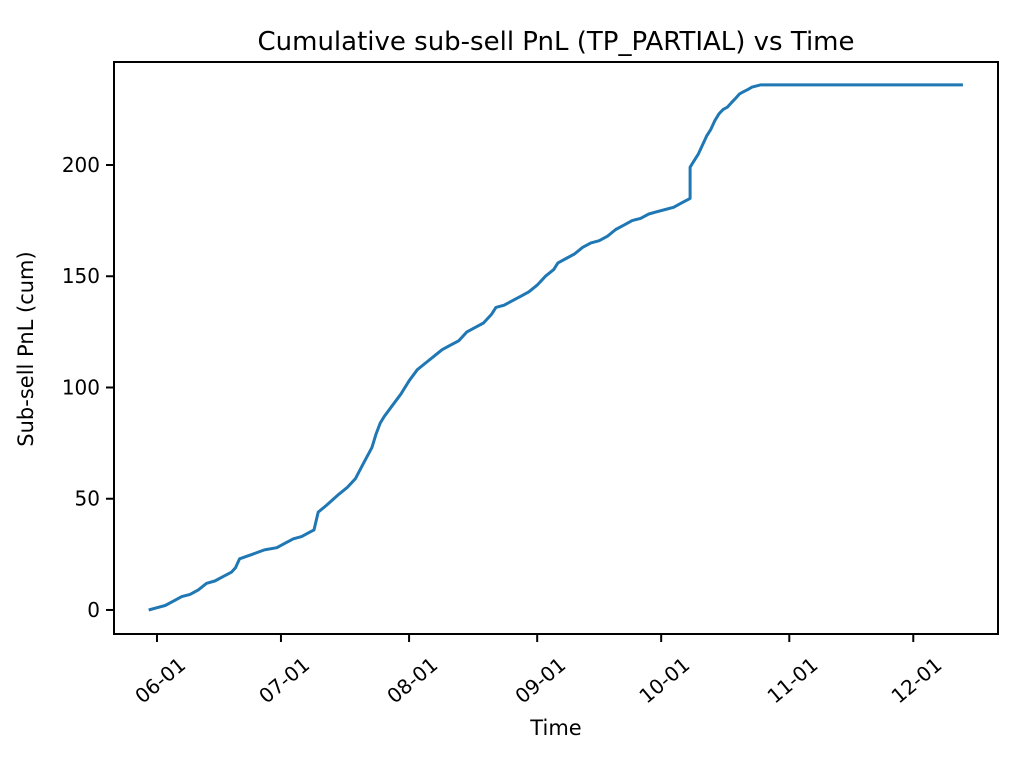 The width and height of the screenshot is (1024, 768). I want to click on x-tick-label: 08-01, so click(412, 680).